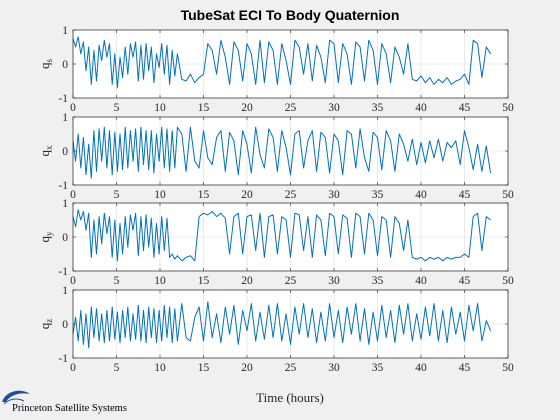 This screenshot has height=420, width=560. I want to click on y-axis-label: qx, so click(45, 151).